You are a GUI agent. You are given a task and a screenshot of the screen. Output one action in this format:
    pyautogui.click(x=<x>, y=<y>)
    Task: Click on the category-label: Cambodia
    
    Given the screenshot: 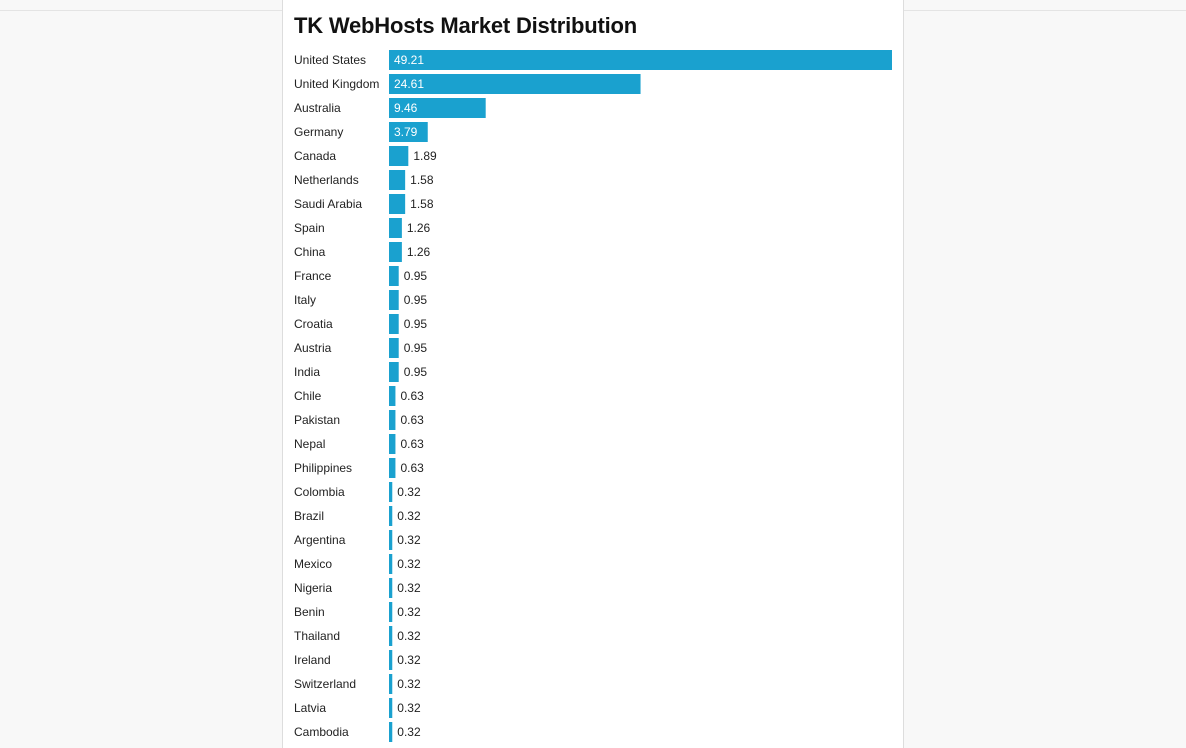 What is the action you would take?
    pyautogui.click(x=321, y=732)
    